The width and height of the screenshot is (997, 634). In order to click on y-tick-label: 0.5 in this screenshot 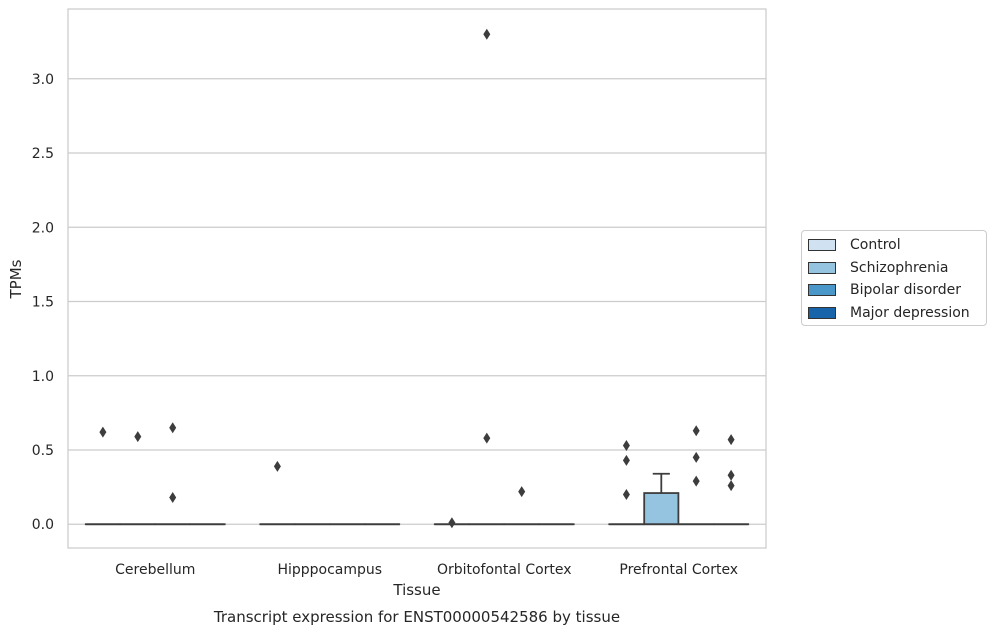, I will do `click(43, 451)`.